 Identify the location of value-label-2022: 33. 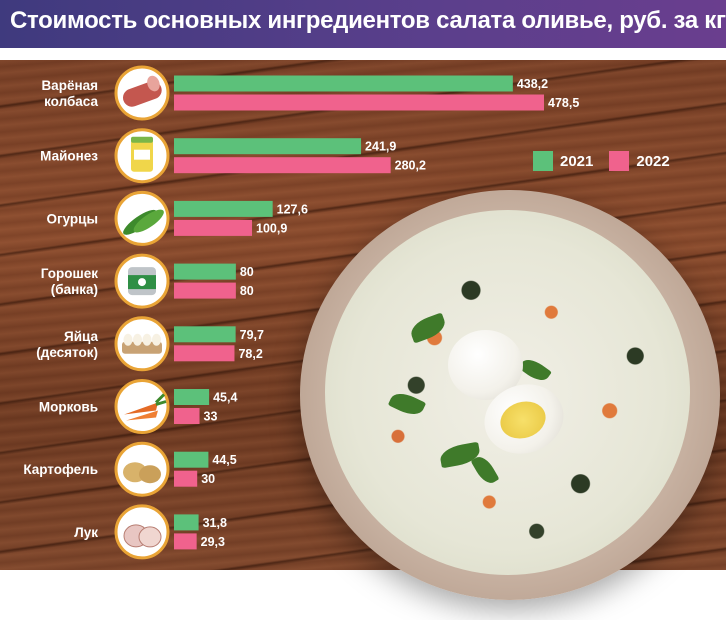
(211, 417).